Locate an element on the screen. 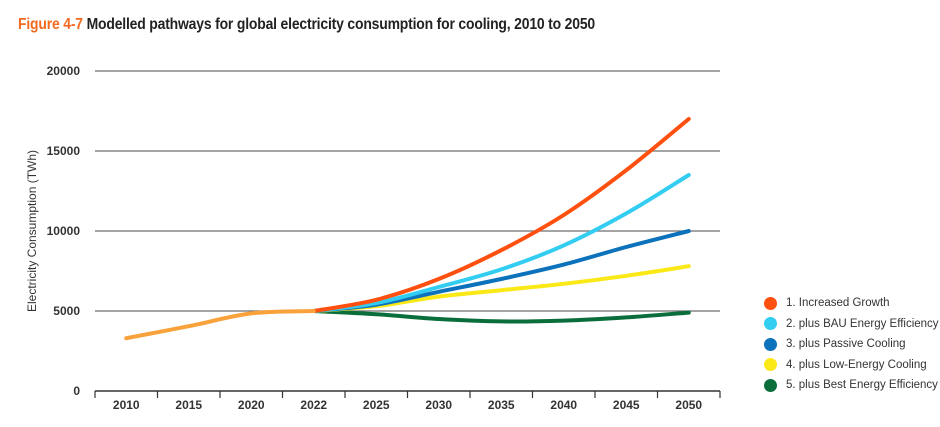 The width and height of the screenshot is (940, 427). legend-item: 1. Increased Growth is located at coordinates (851, 303).